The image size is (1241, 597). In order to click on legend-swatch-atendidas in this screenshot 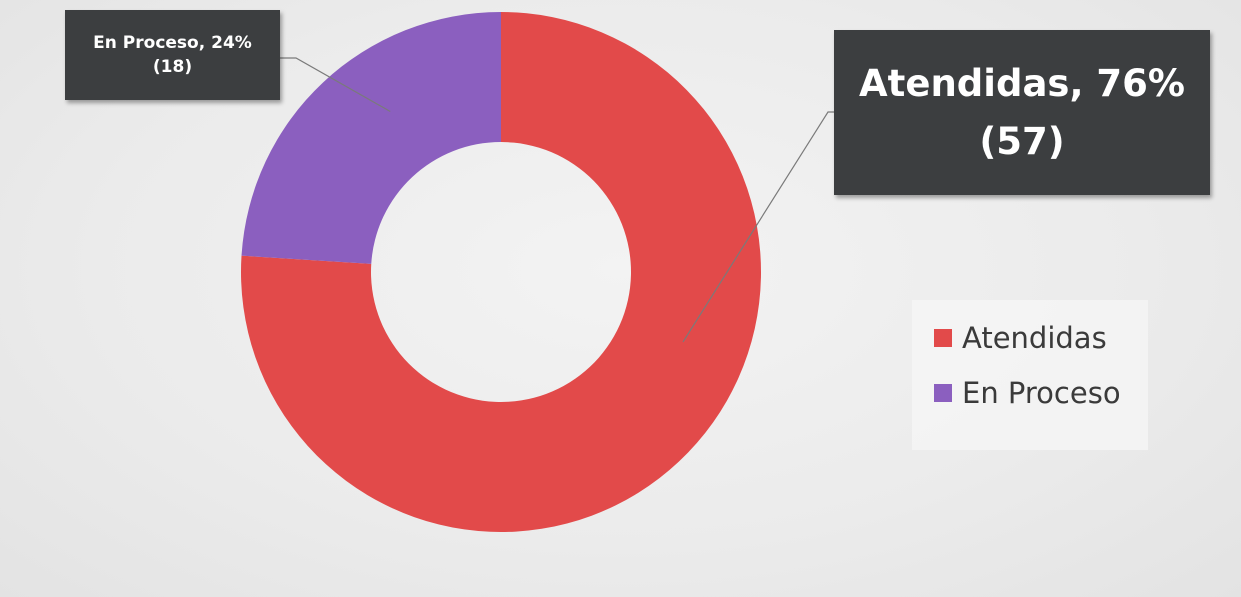, I will do `click(943, 338)`.